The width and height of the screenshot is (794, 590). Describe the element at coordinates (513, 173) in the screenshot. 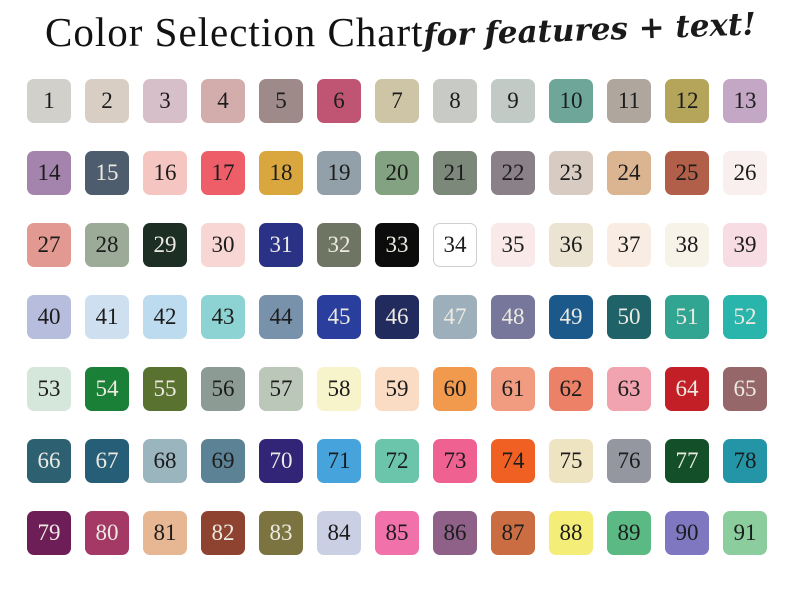

I see `color-swatch: 22` at that location.